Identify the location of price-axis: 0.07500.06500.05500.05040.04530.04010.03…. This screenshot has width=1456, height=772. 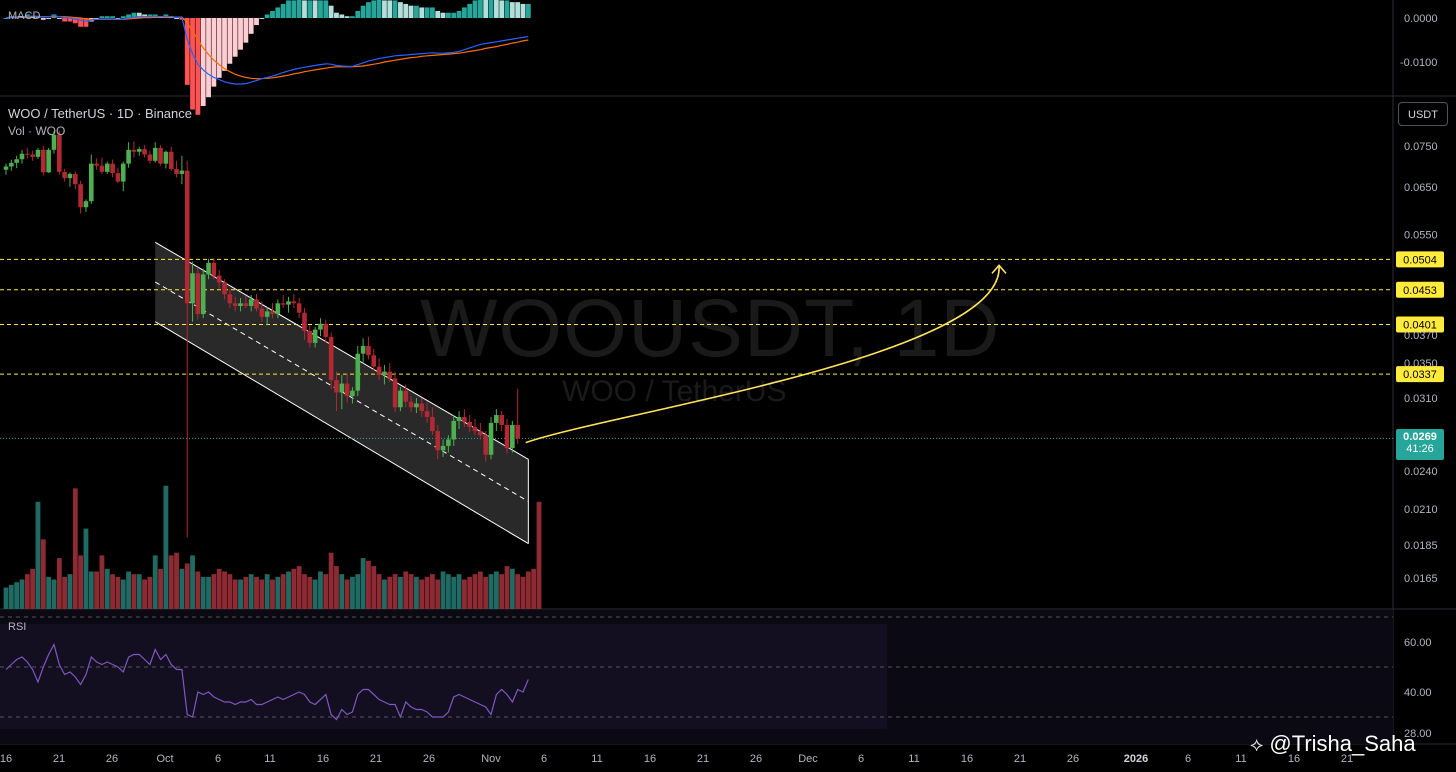
(1420, 299).